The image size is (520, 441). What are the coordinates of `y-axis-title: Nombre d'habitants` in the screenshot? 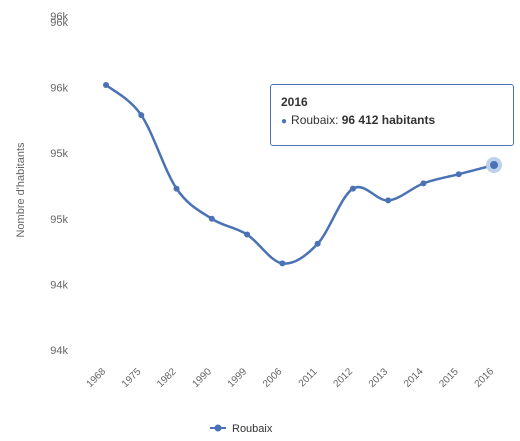 It's located at (21, 190).